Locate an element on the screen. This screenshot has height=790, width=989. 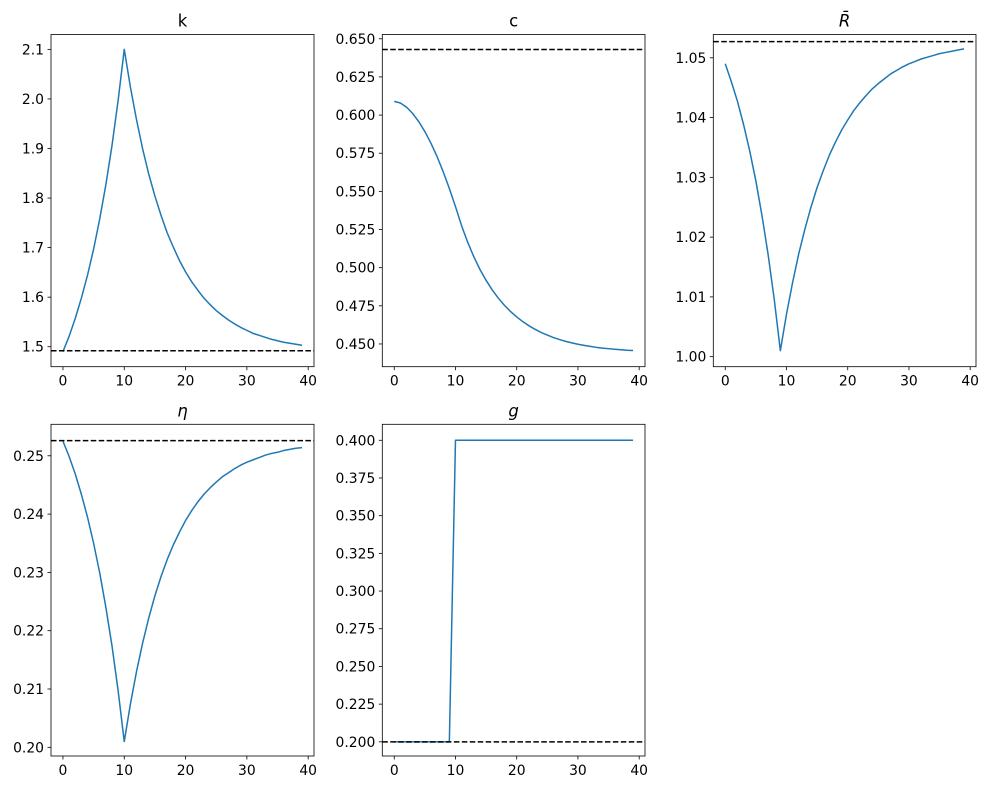
subplot-4: 0 10 20 30 40 0.20 0.21 0.22 0.23 0.24 0.25 η is located at coordinates (165, 590).